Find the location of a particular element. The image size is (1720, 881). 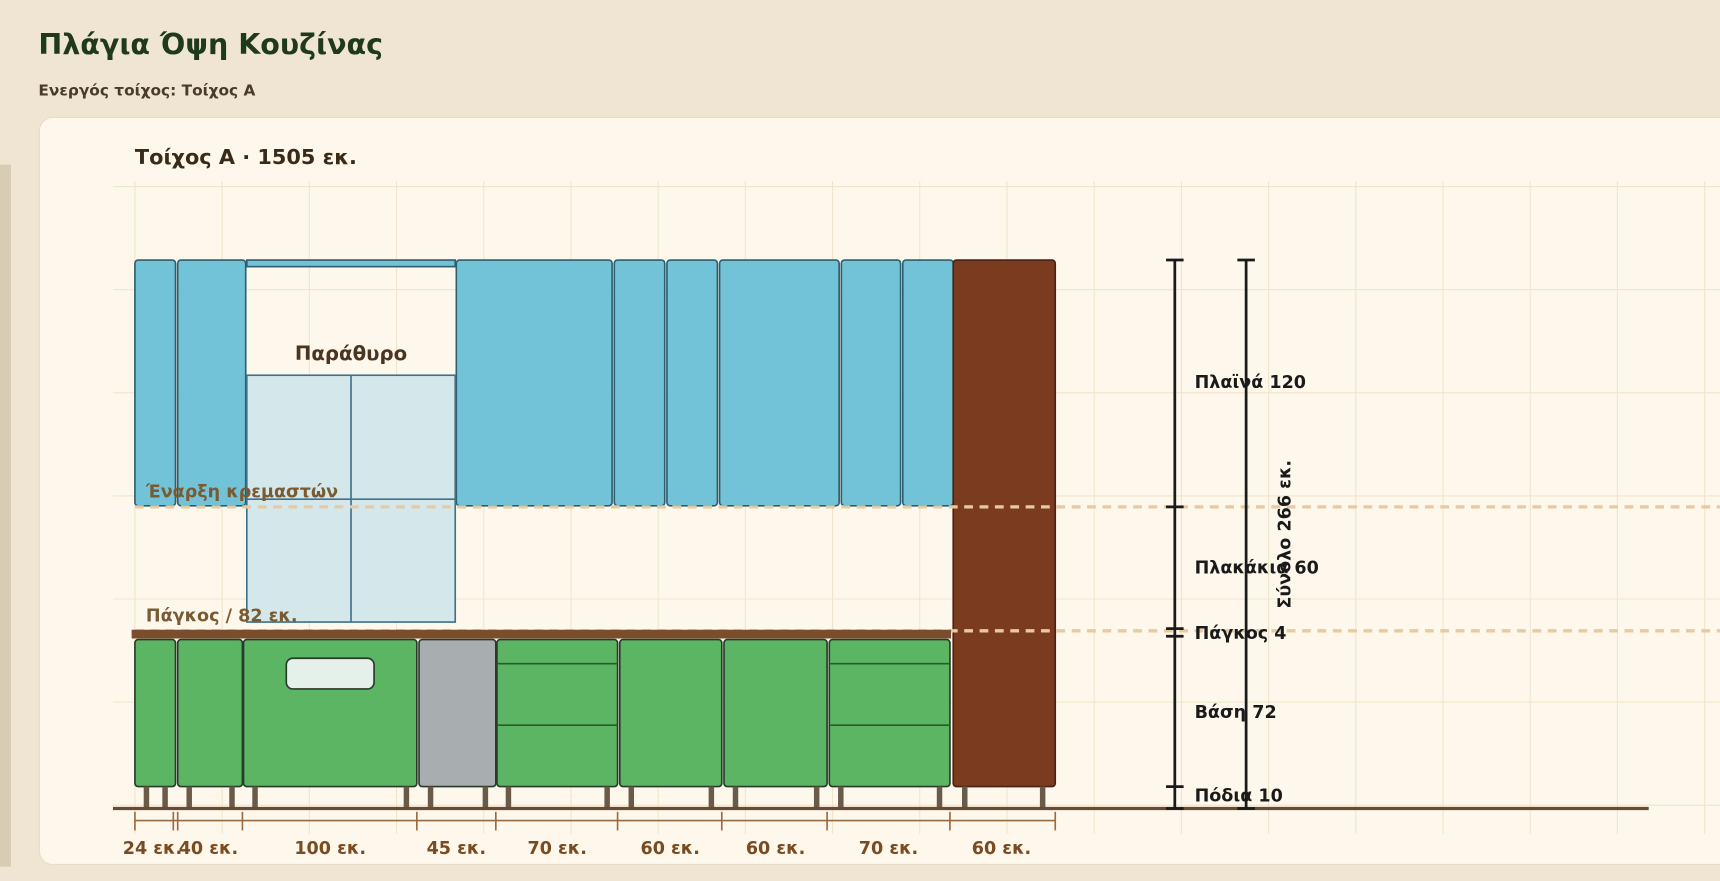

height-label: Βάση 72 is located at coordinates (1236, 713).